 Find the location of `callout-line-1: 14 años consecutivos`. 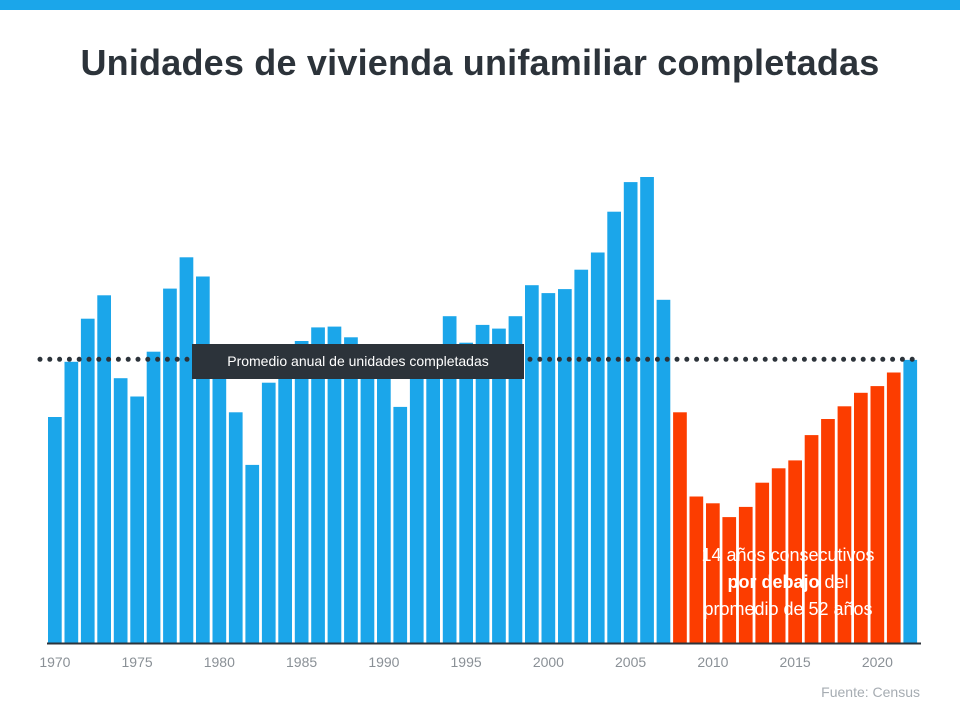

callout-line-1: 14 años consecutivos is located at coordinates (788, 555).